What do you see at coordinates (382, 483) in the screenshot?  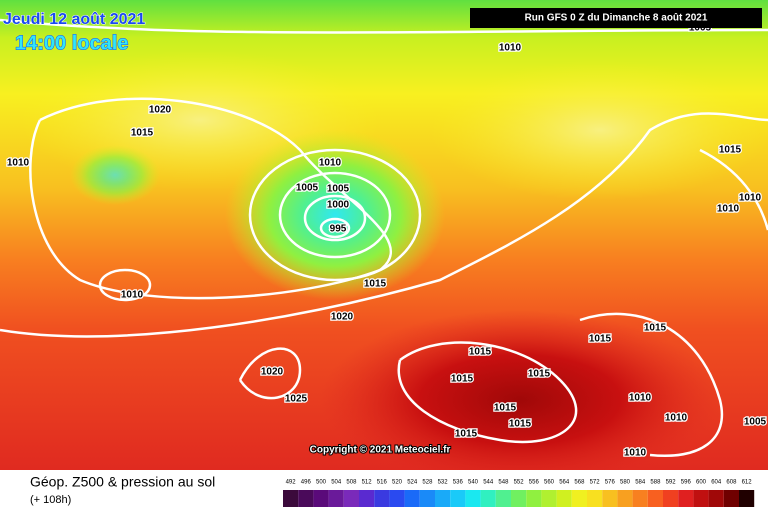 I see `scale-label: 516` at bounding box center [382, 483].